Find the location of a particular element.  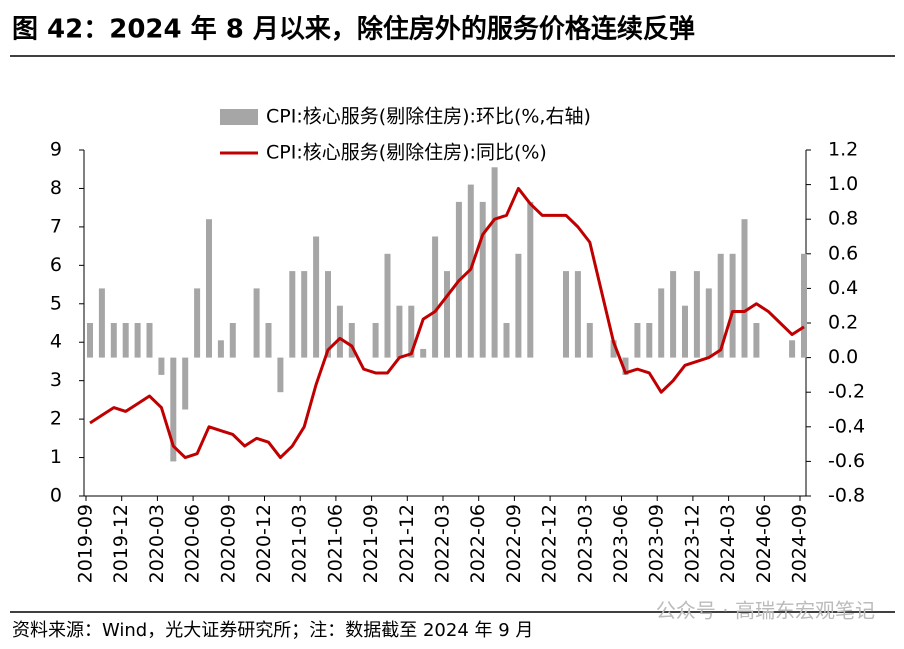

y2-tick-label: 1.0 is located at coordinates (843, 184).